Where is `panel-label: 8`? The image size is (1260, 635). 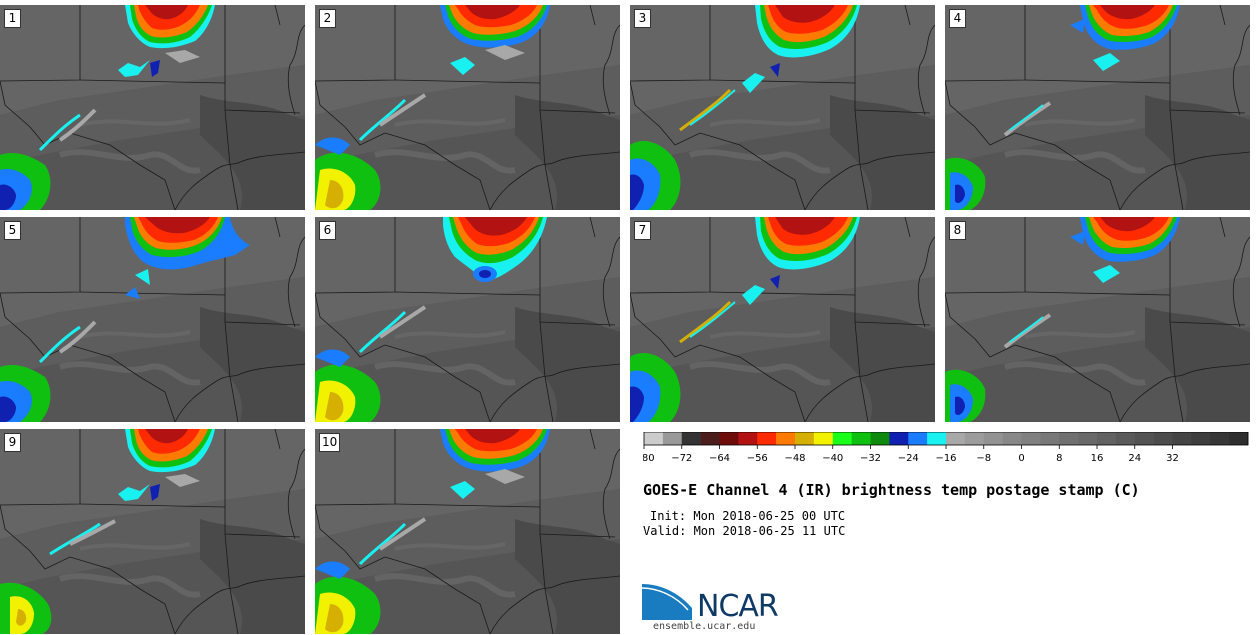
panel-label: 8 is located at coordinates (957, 230).